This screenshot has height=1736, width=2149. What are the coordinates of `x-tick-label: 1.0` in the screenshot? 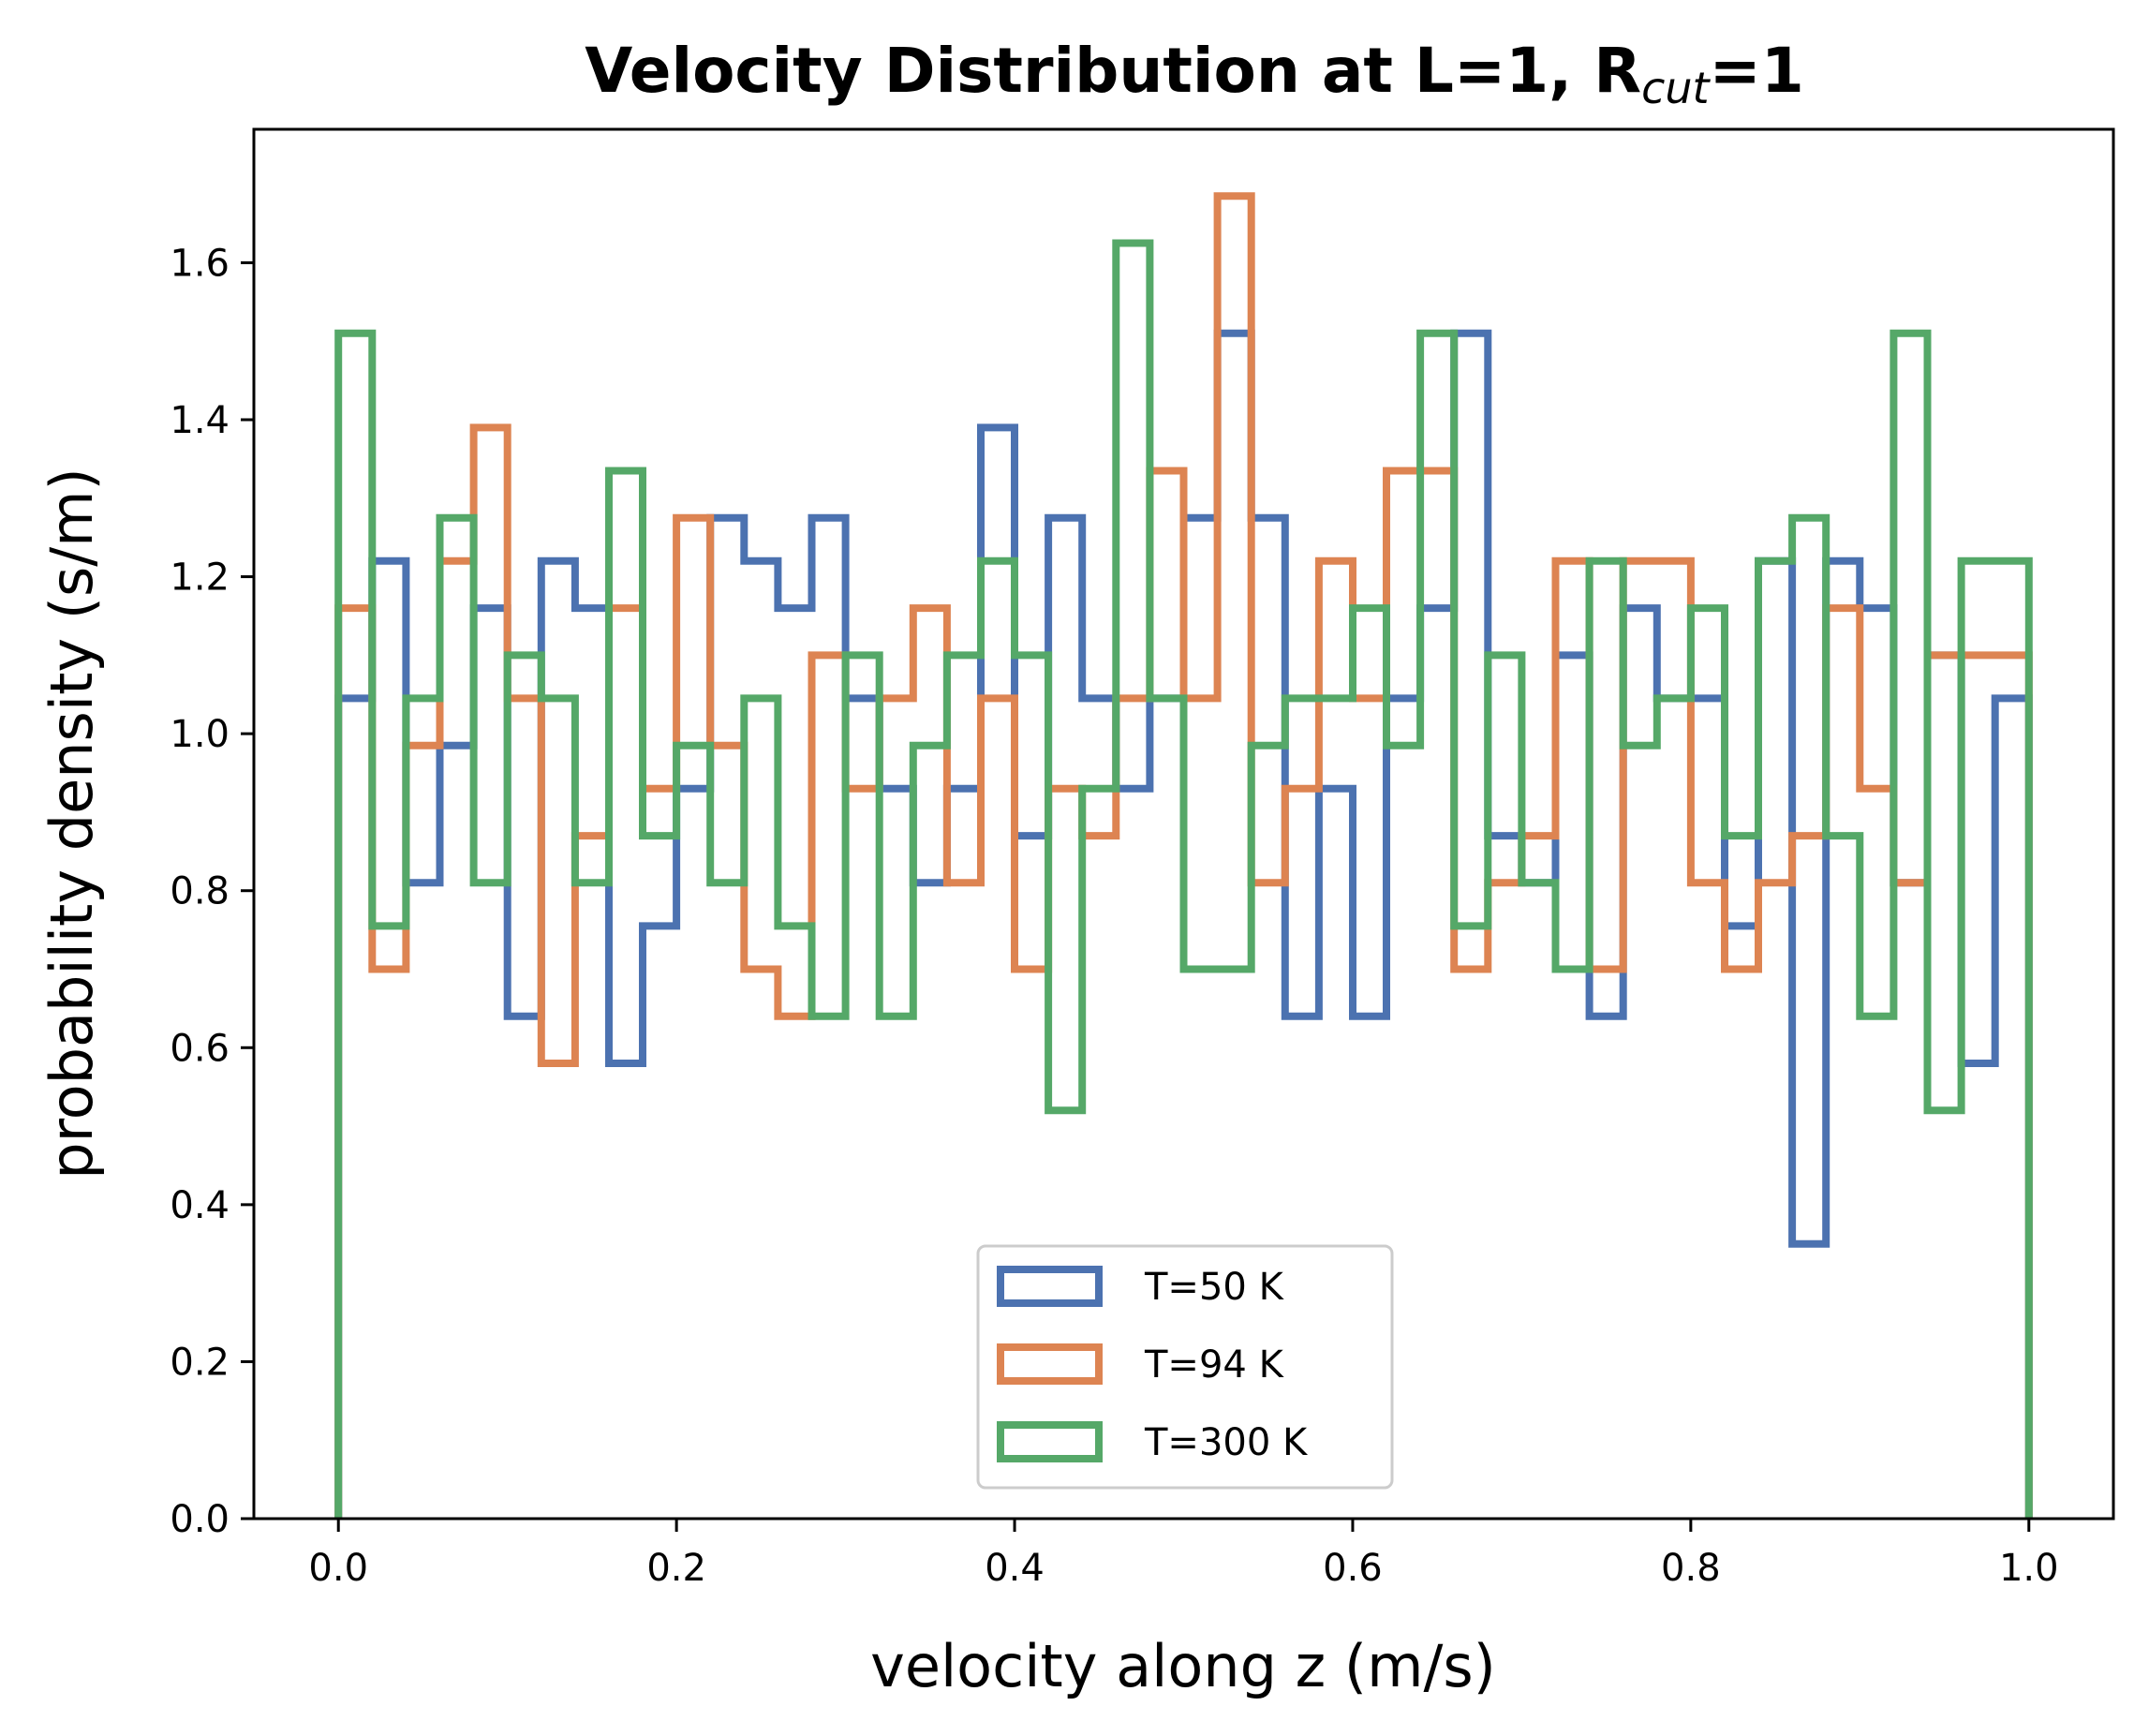 It's located at (2029, 1569).